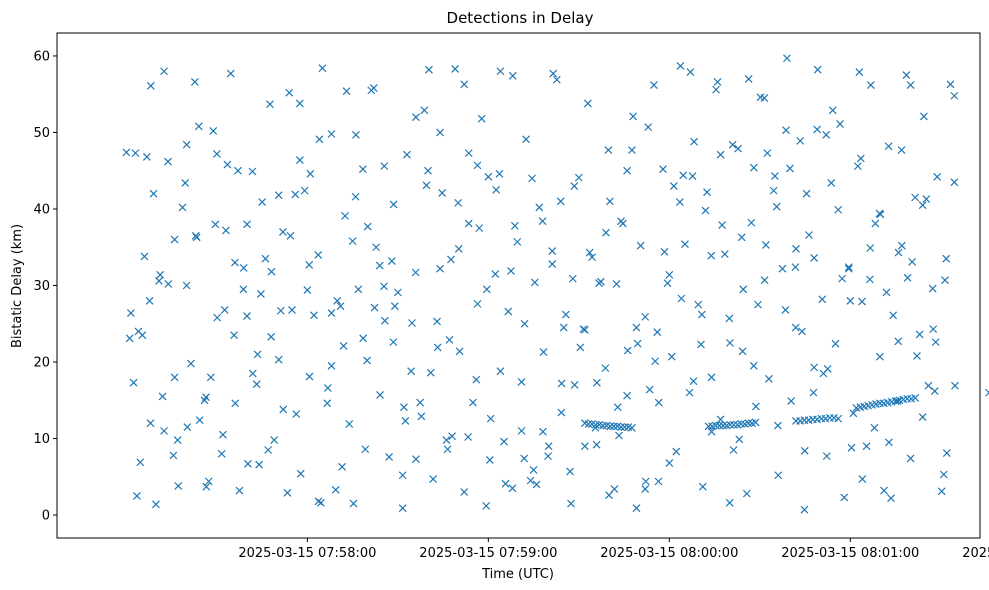 The width and height of the screenshot is (989, 590). What do you see at coordinates (307, 553) in the screenshot?
I see `x-tick-label: 2025-03-15 07:58:00` at bounding box center [307, 553].